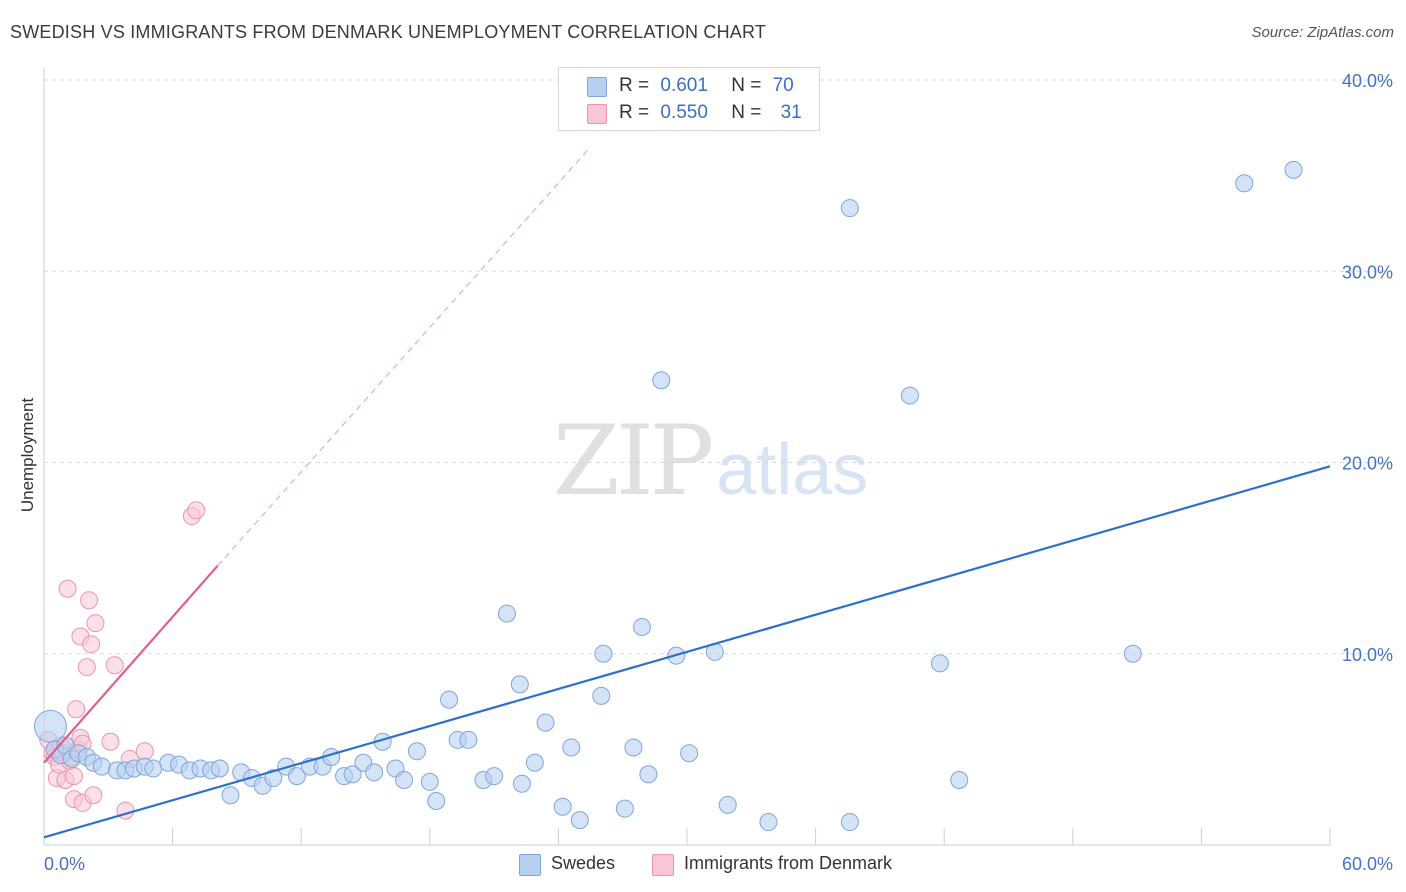  Describe the element at coordinates (788, 863) in the screenshot. I see `bottom-legend-label: Immigrants from Denmark` at that location.